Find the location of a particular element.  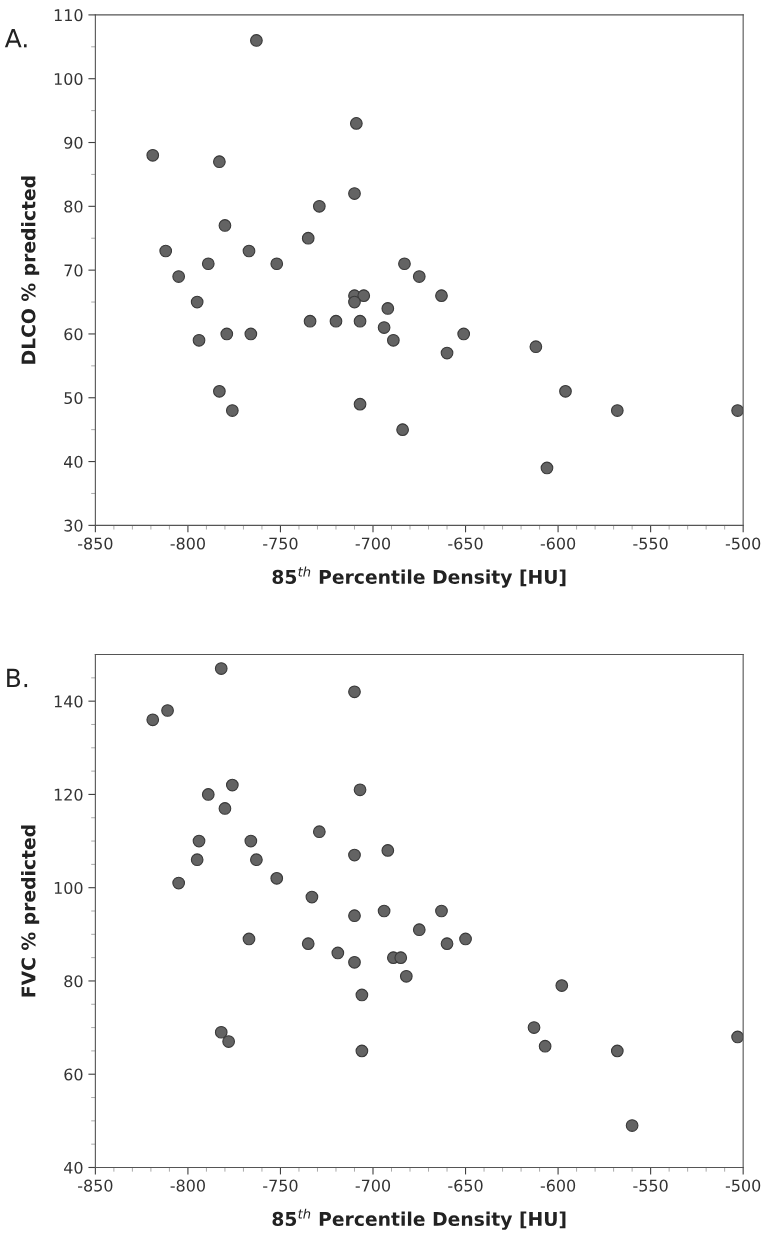

y-tick-label: 120 is located at coordinates (68, 794).